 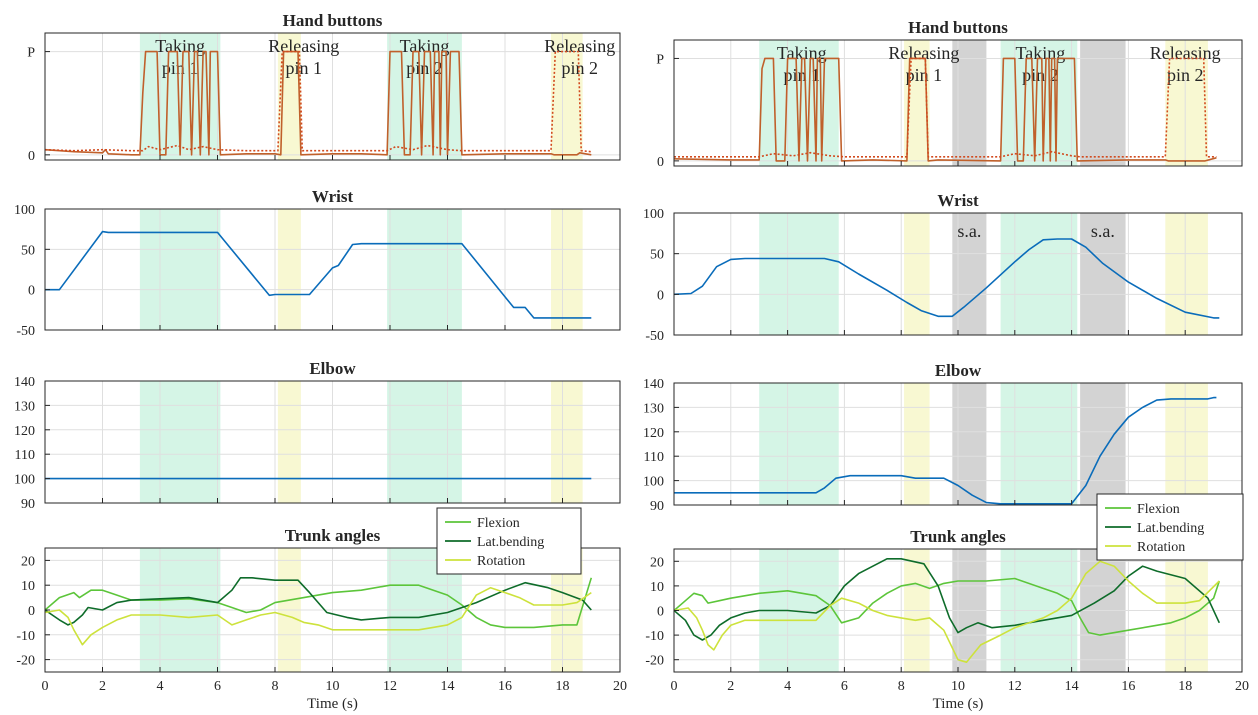 I want to click on flexion-series-line, so click(x=947, y=606).